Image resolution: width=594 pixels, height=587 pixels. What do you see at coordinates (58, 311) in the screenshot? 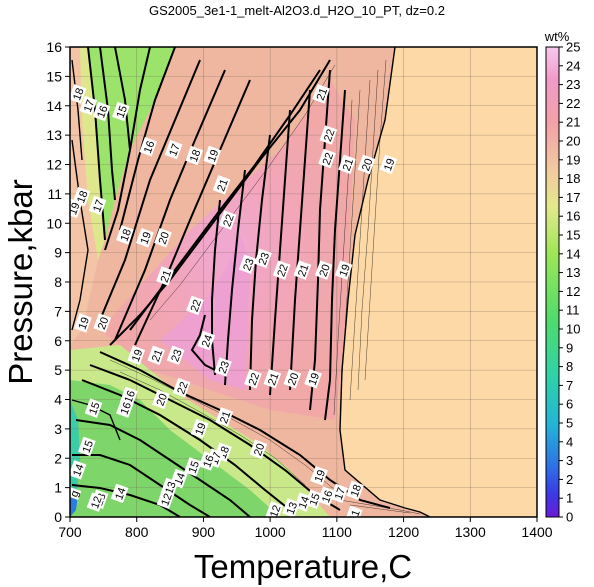
I see `y-tick-label: 7` at bounding box center [58, 311].